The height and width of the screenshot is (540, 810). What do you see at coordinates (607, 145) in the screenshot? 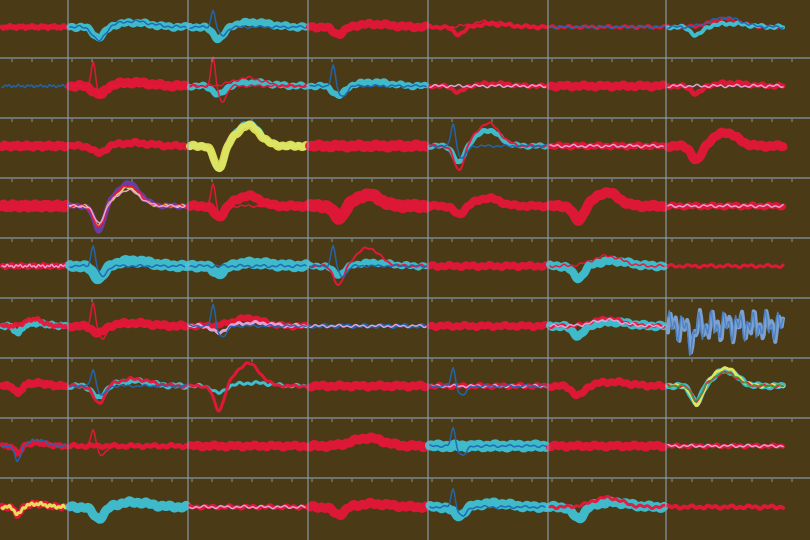
I see `waveform-cell-r3-c6` at bounding box center [607, 145].